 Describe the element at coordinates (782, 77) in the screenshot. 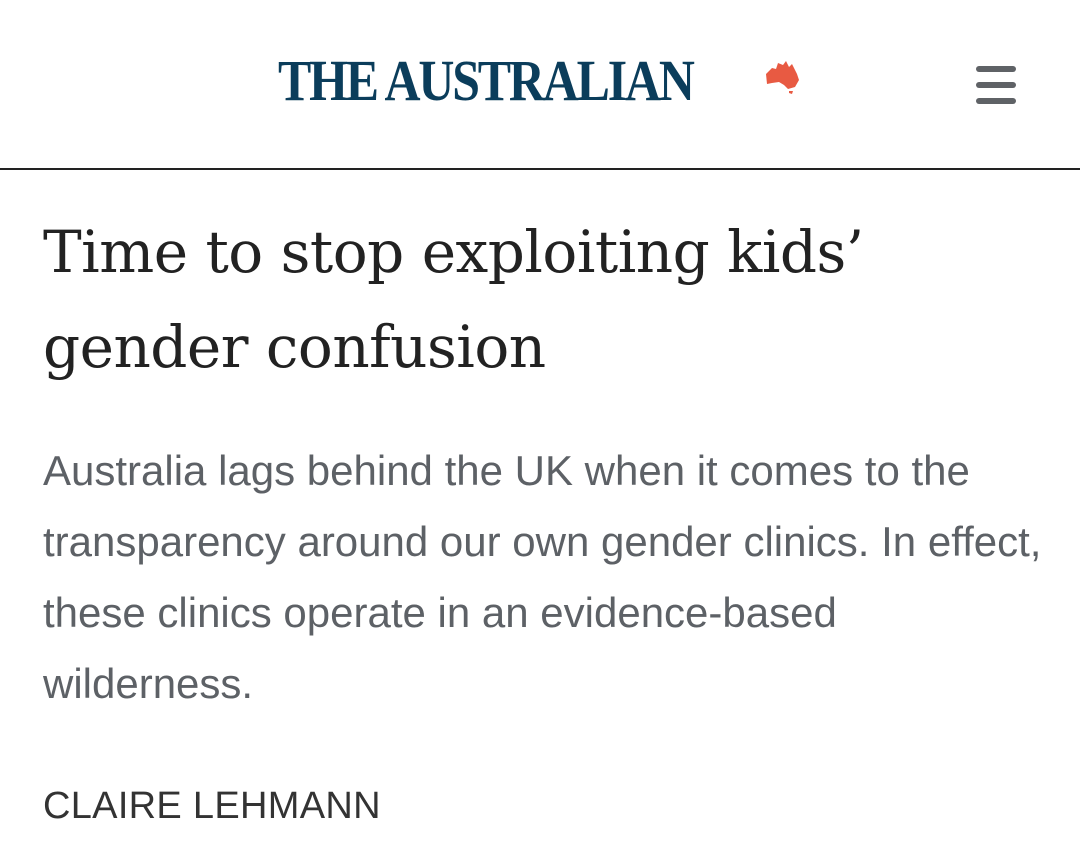

I see `australia-map-icon` at that location.